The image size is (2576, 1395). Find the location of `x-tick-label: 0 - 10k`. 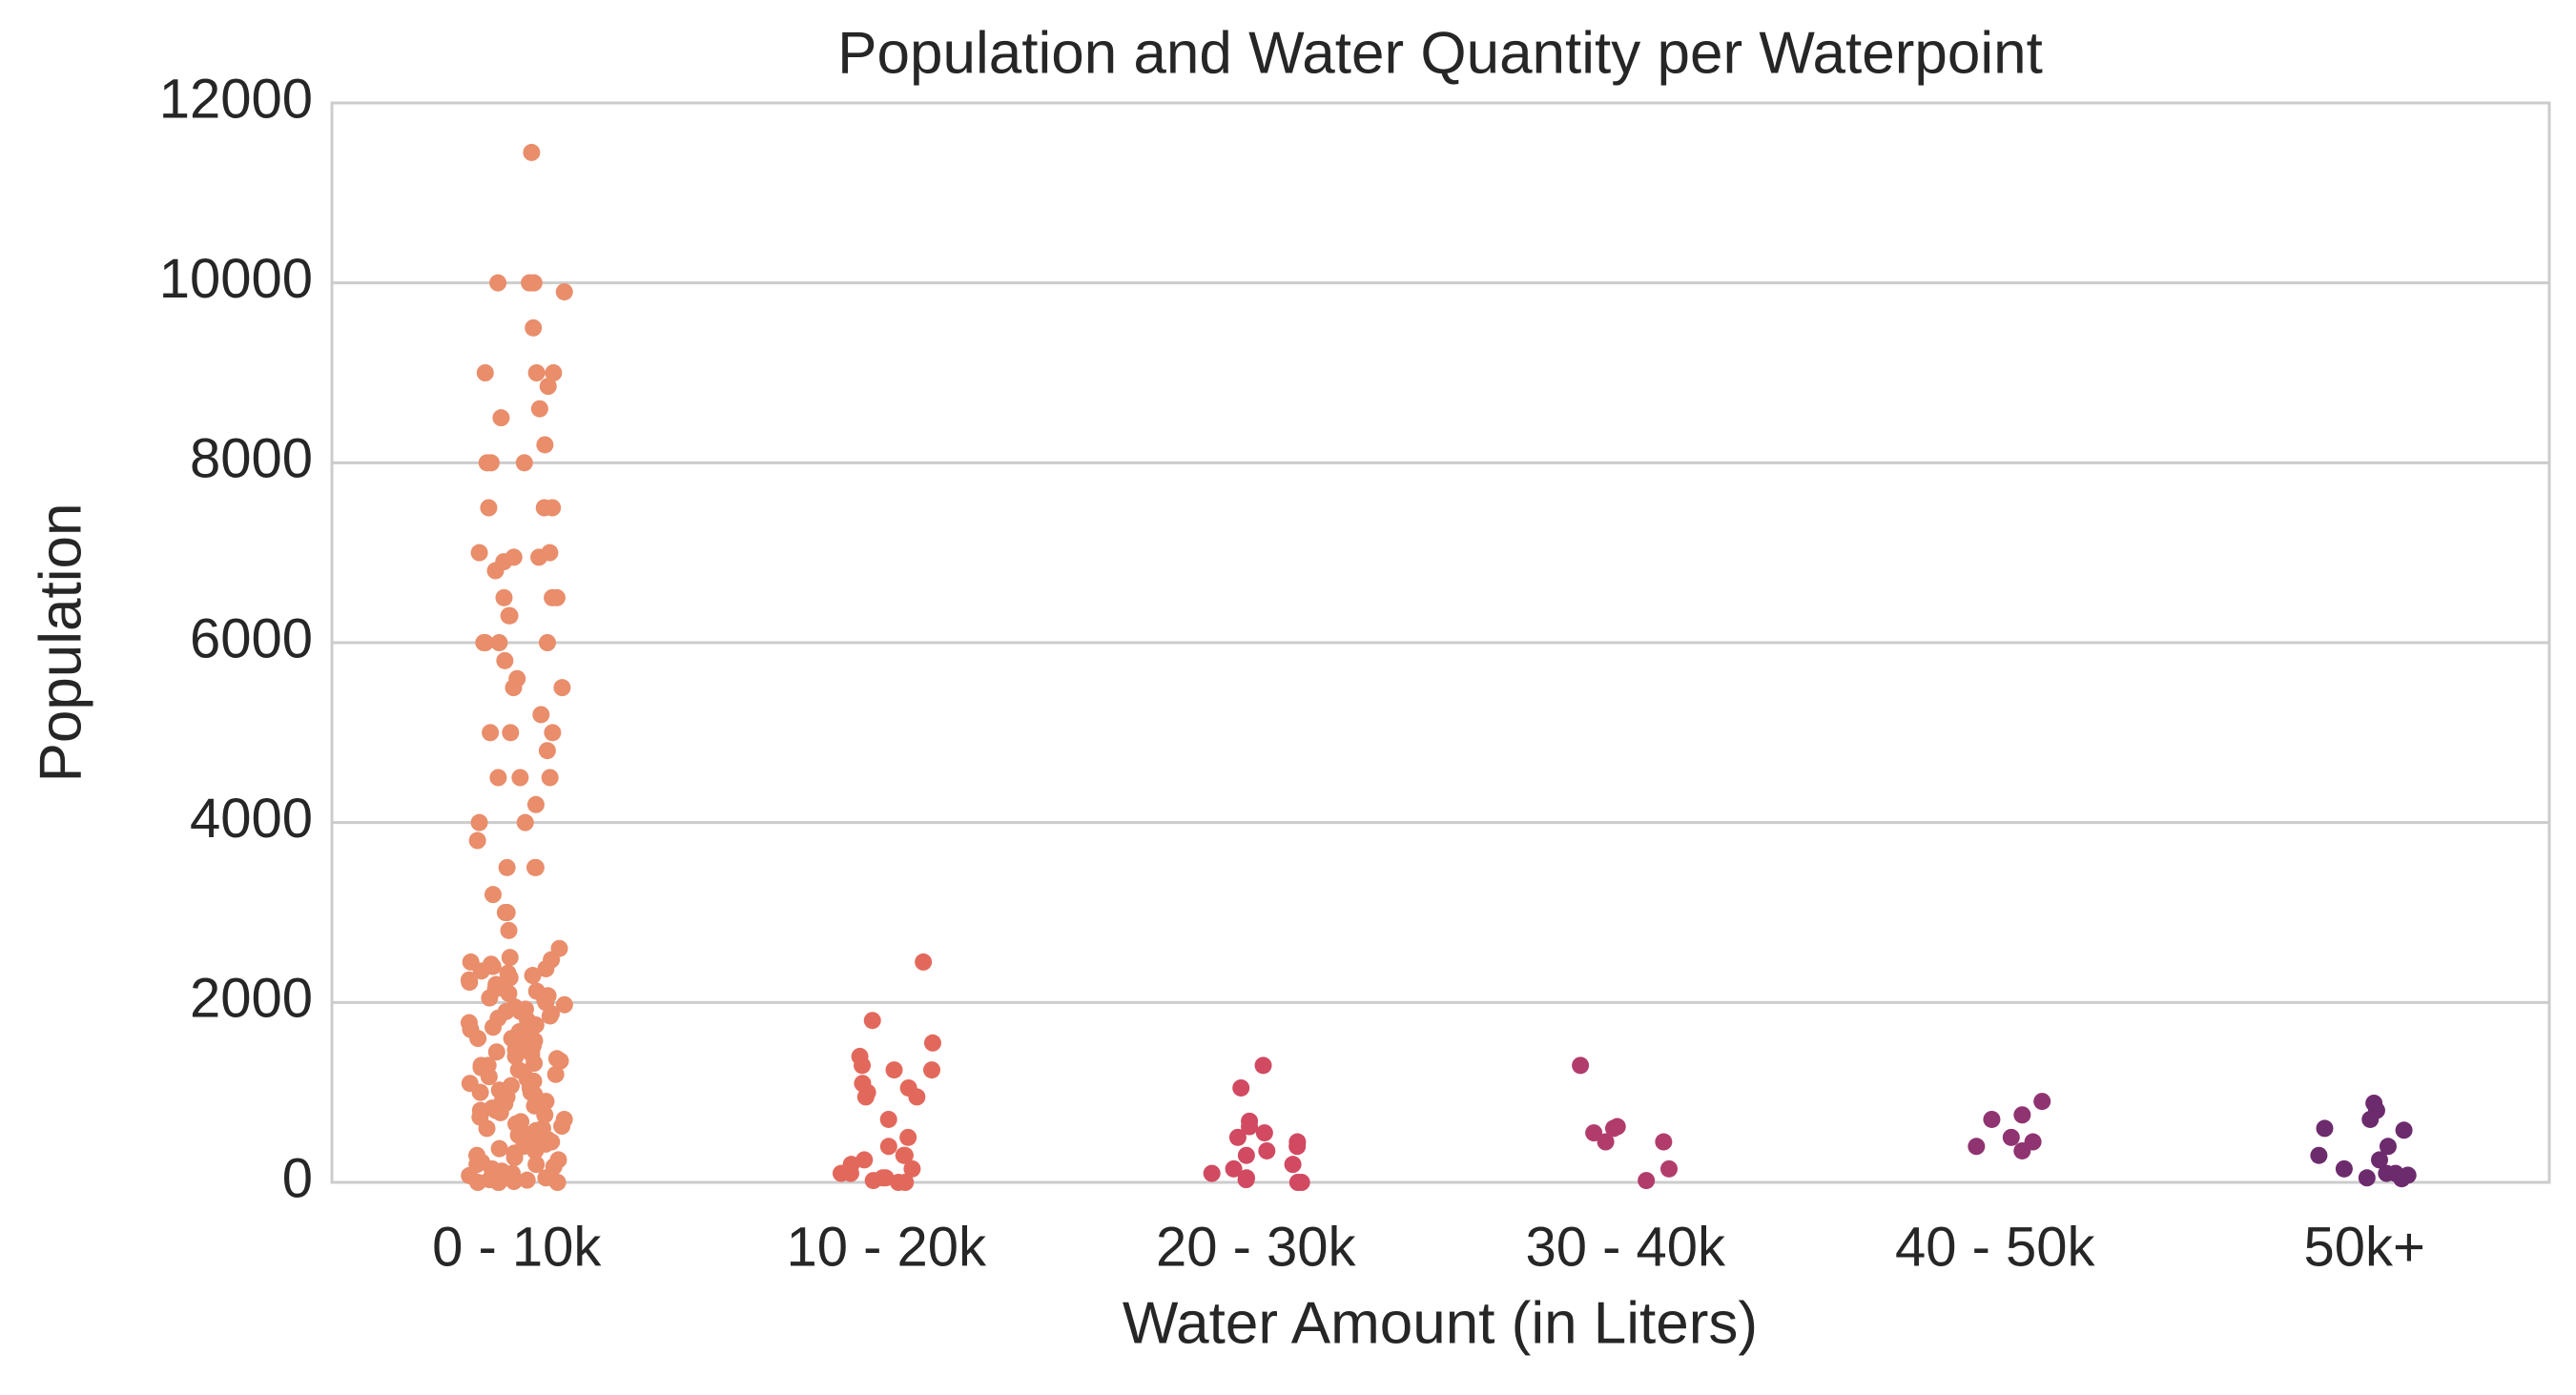

x-tick-label: 0 - 10k is located at coordinates (517, 1247).